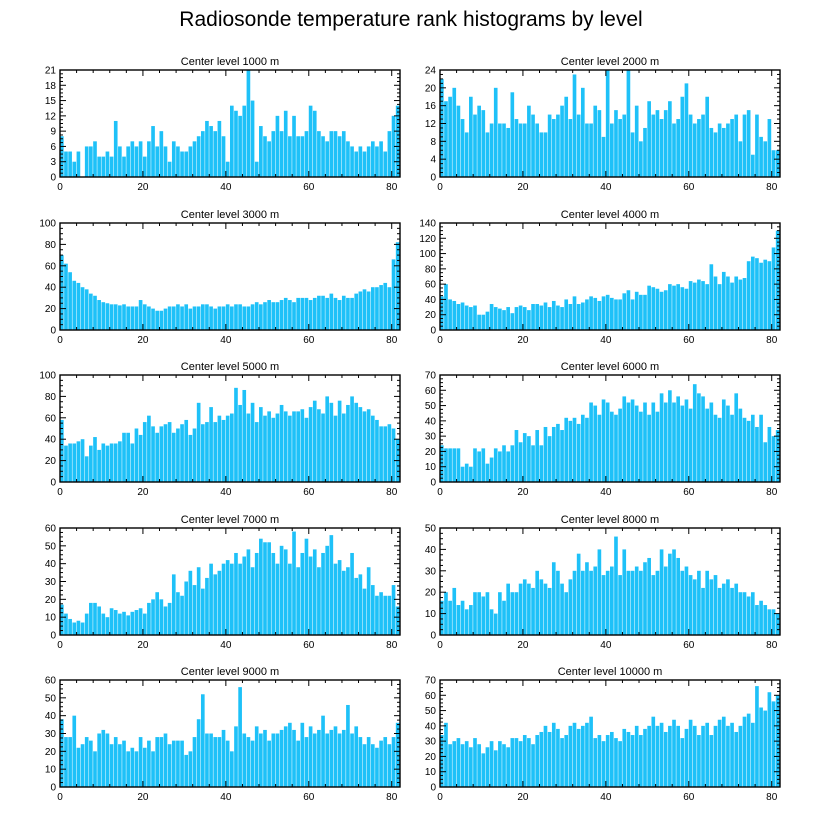  What do you see at coordinates (431, 71) in the screenshot?
I see `y-tick-label: 24` at bounding box center [431, 71].